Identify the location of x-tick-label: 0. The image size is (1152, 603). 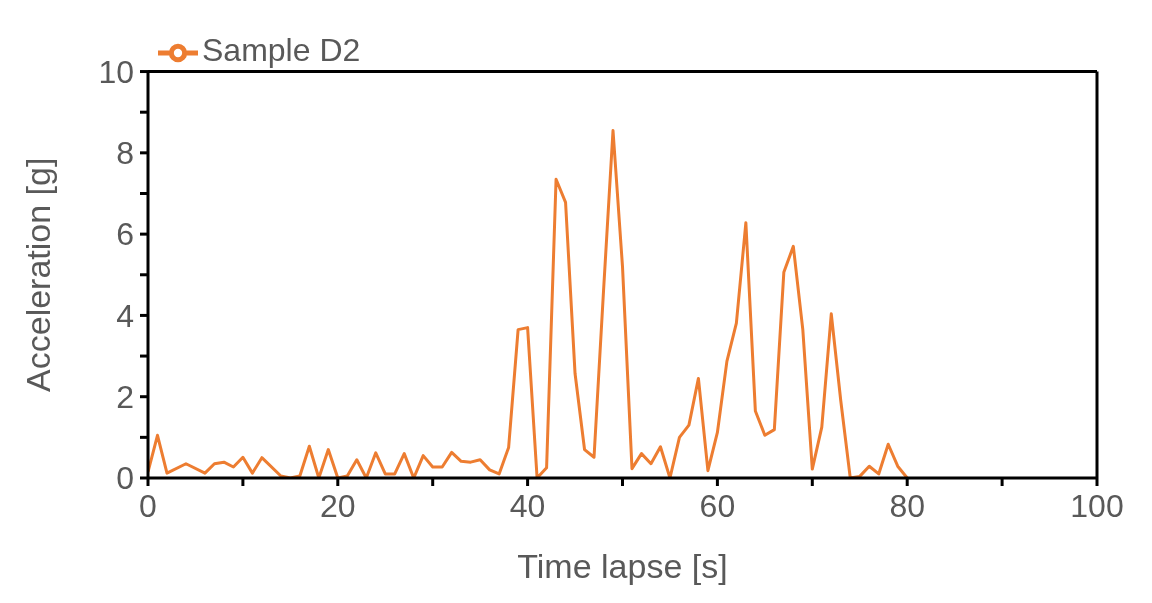
(148, 505).